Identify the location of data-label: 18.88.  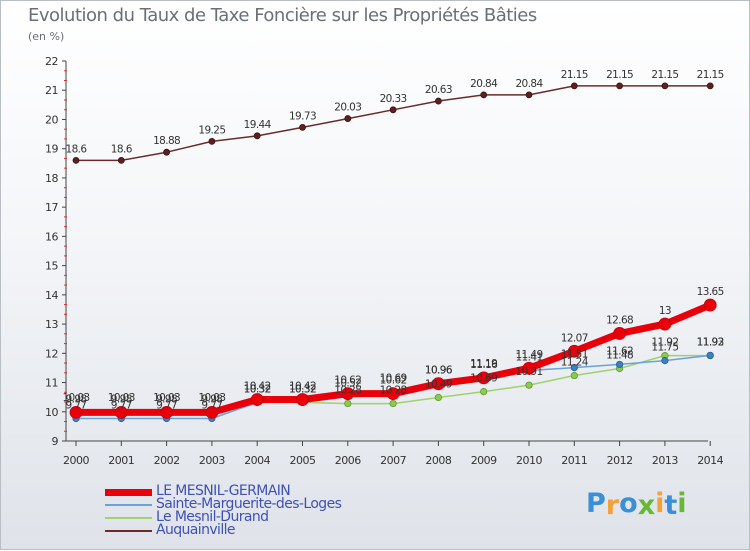
(166, 141).